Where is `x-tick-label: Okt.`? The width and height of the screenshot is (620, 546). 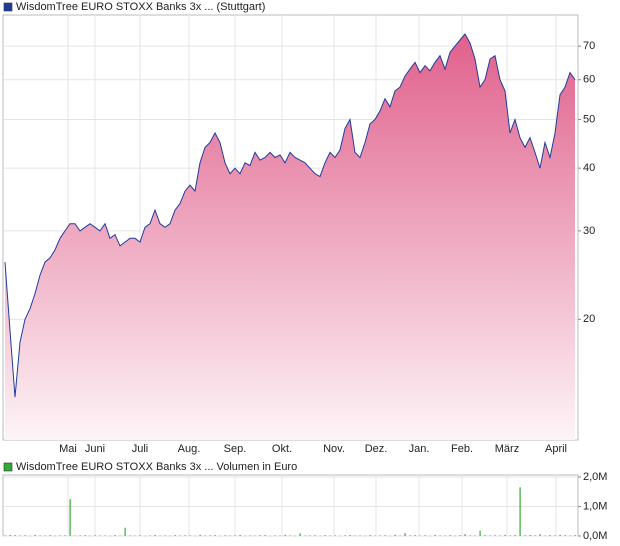
x-tick-label: Okt. is located at coordinates (282, 449).